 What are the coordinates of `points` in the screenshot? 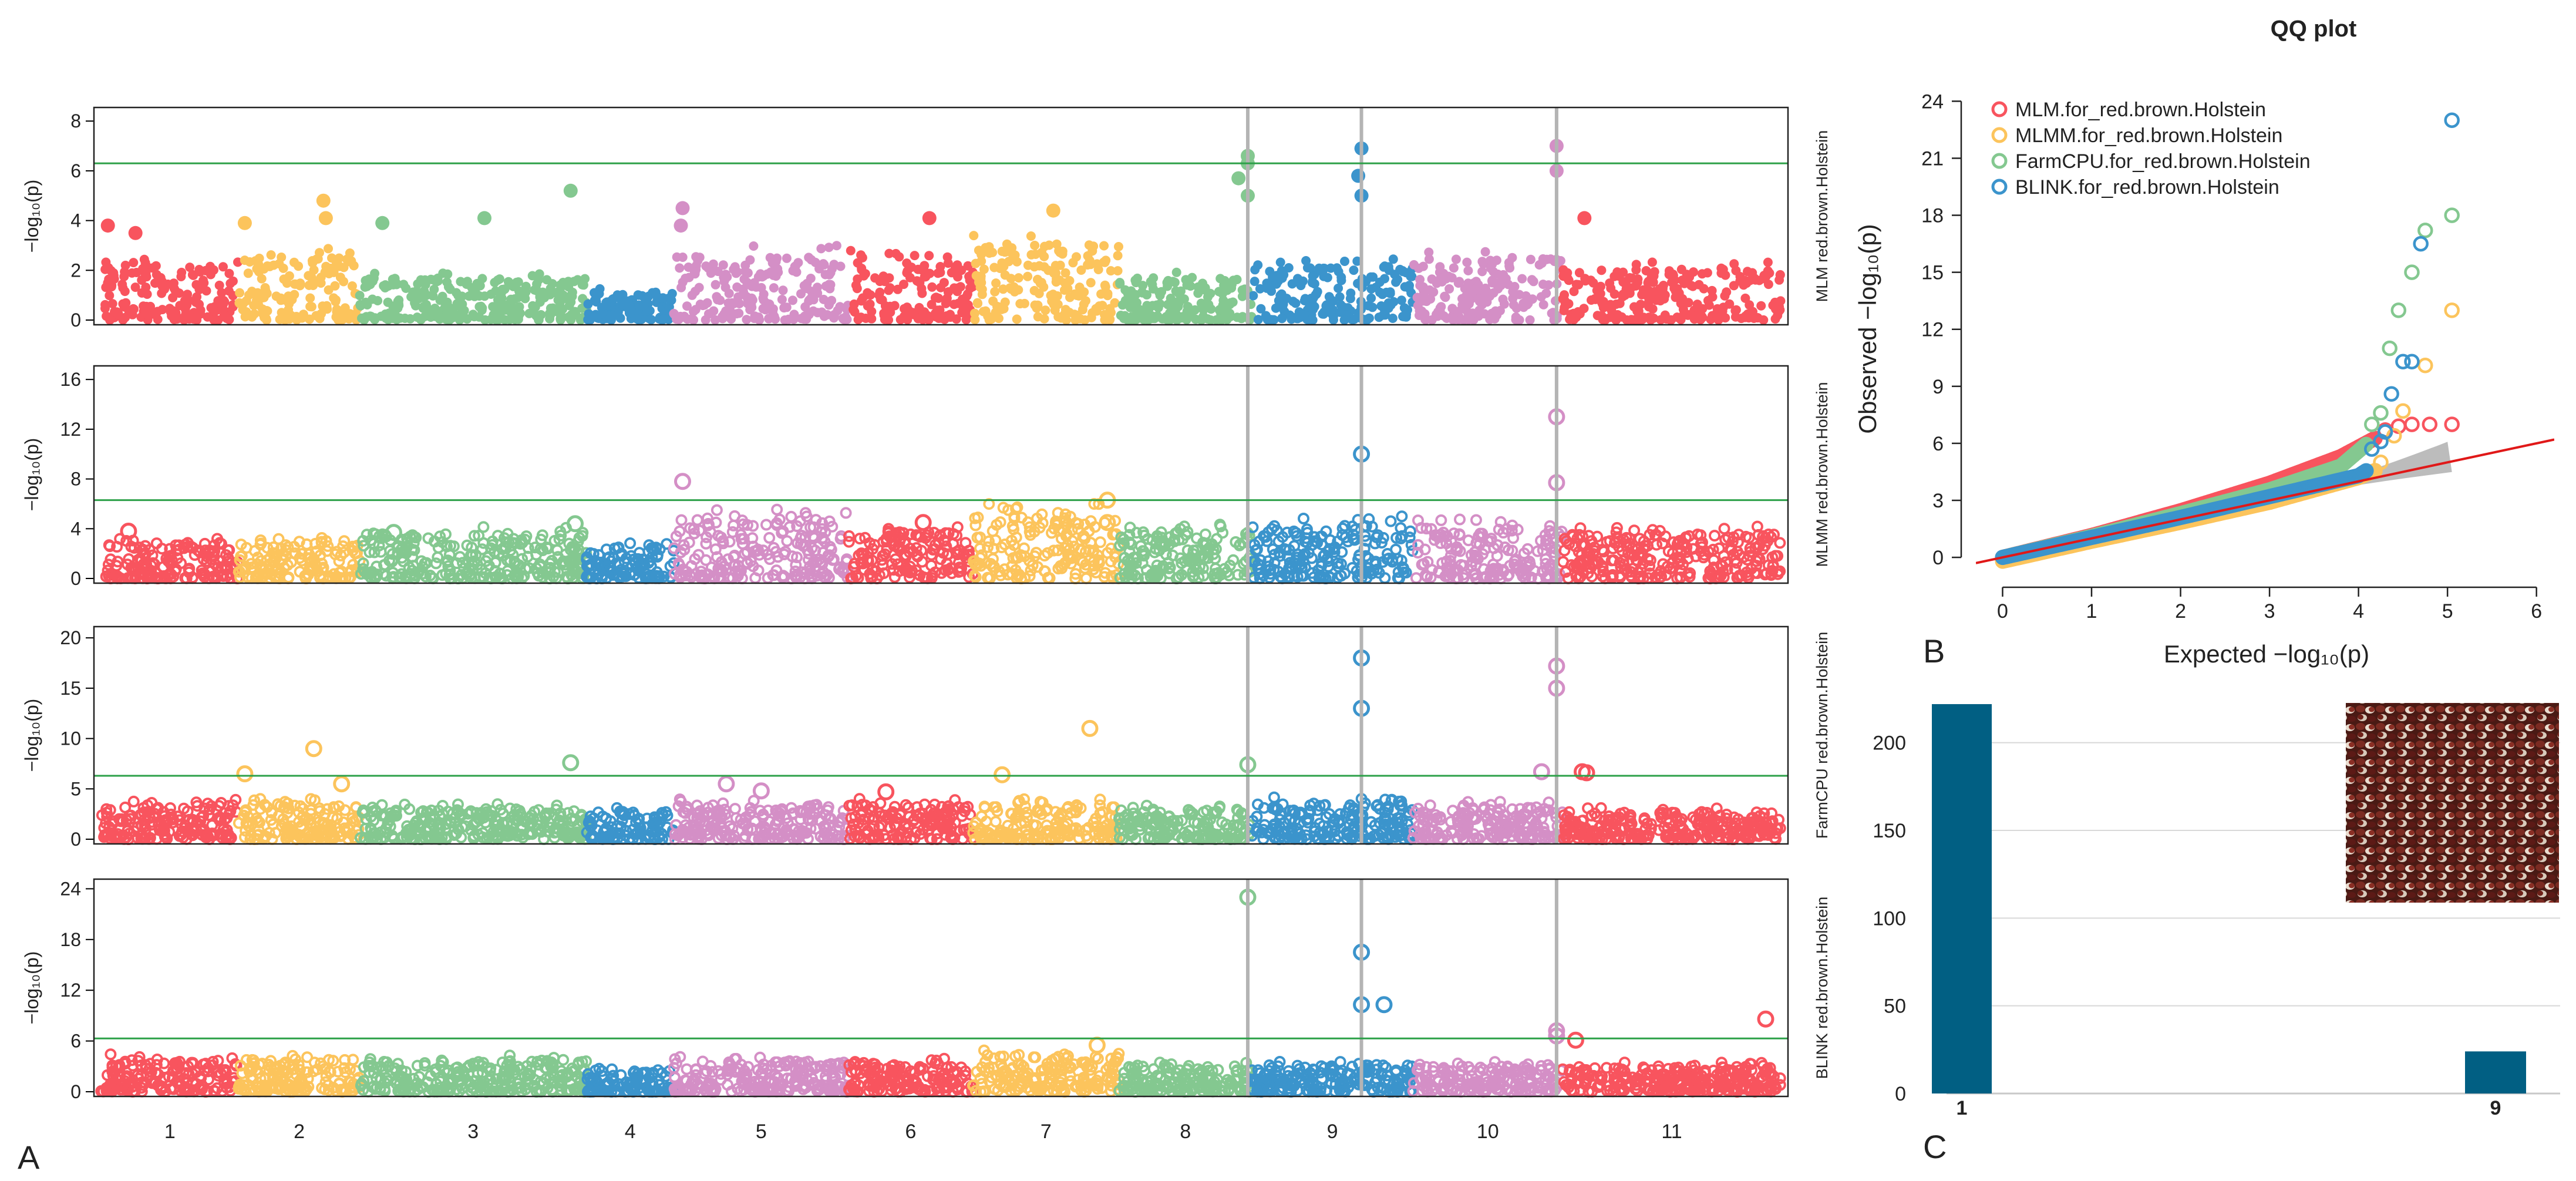 It's located at (943, 232).